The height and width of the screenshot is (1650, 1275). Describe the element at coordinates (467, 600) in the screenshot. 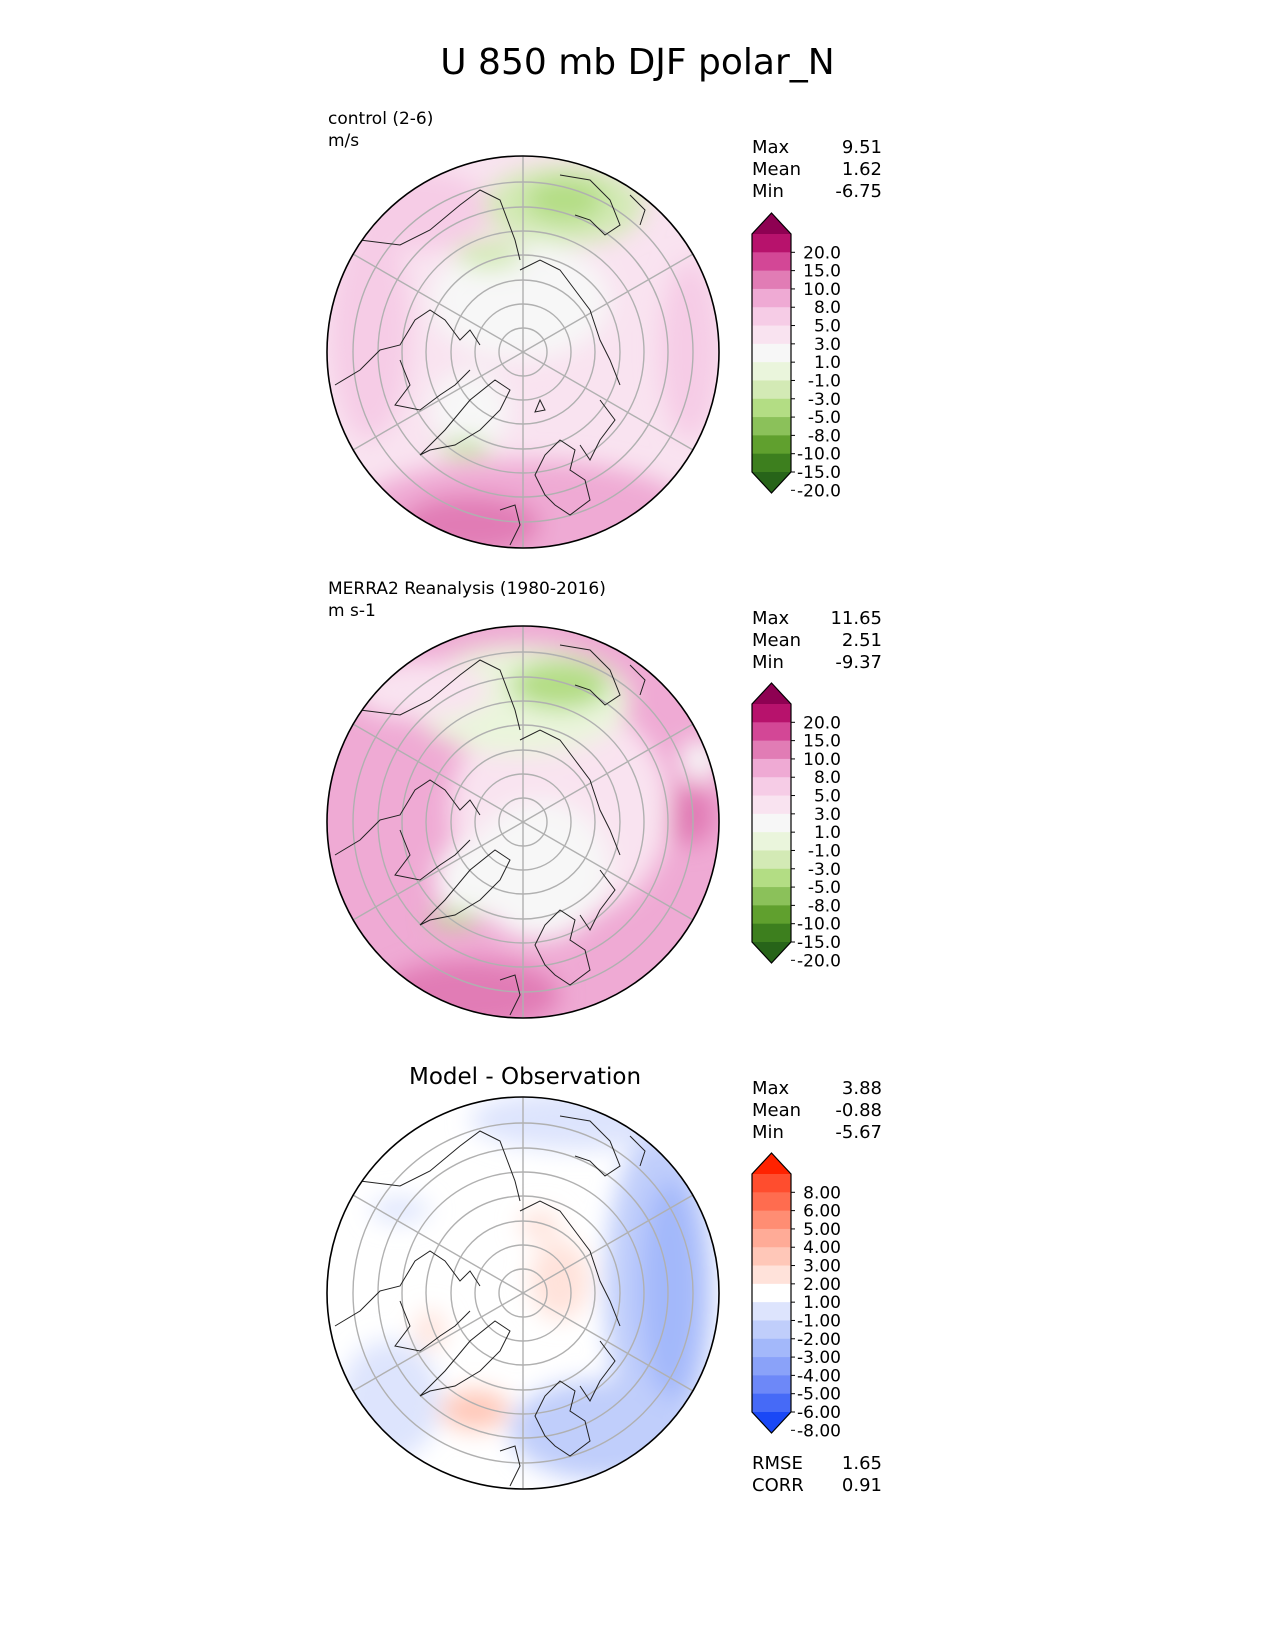

I see `panel-2-label: MERRA2 Reanalysis (1980-2016) m s-1` at that location.